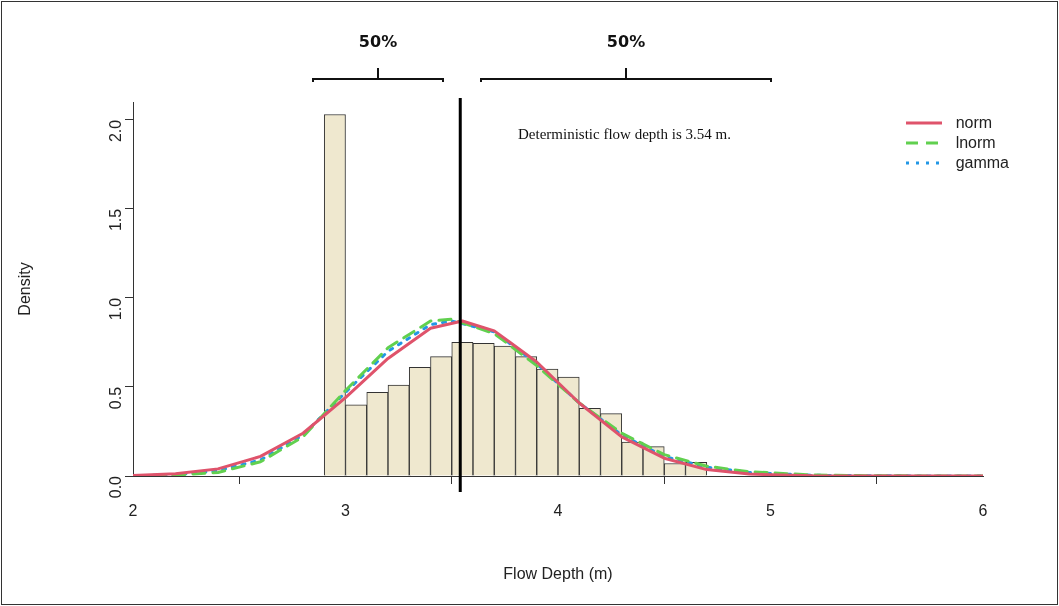  What do you see at coordinates (25, 289) in the screenshot?
I see `y-axis-title: Density` at bounding box center [25, 289].